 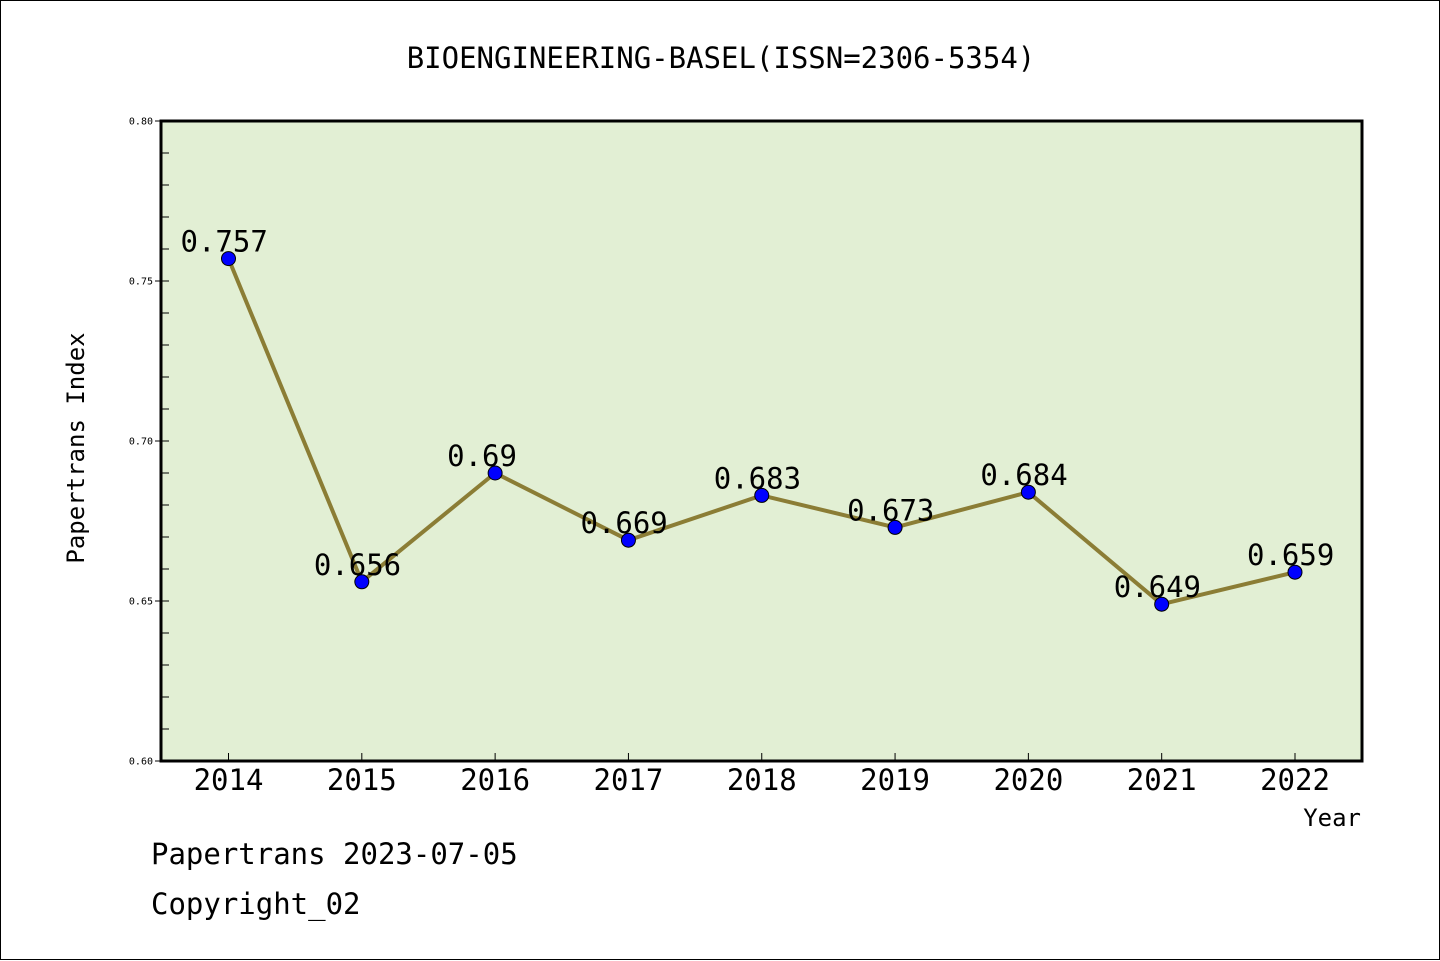 I want to click on data-label: 0.69, so click(x=482, y=456).